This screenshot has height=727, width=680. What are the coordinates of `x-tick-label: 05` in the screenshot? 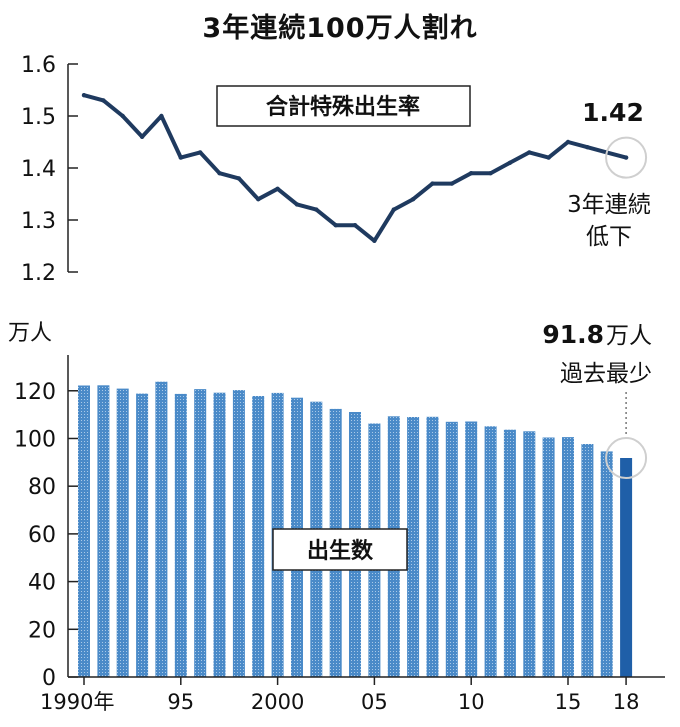 It's located at (374, 702).